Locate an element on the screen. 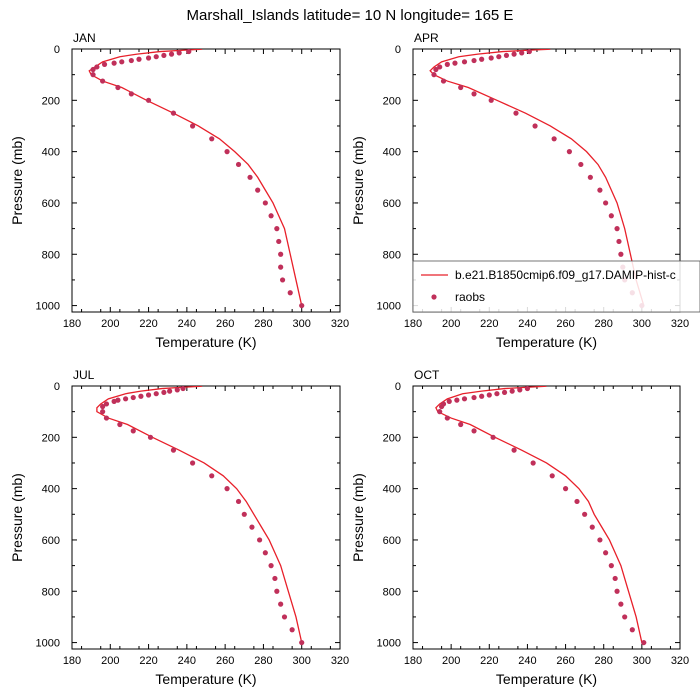 This screenshot has width=700, height=700. legend-label: raobs is located at coordinates (470, 297).